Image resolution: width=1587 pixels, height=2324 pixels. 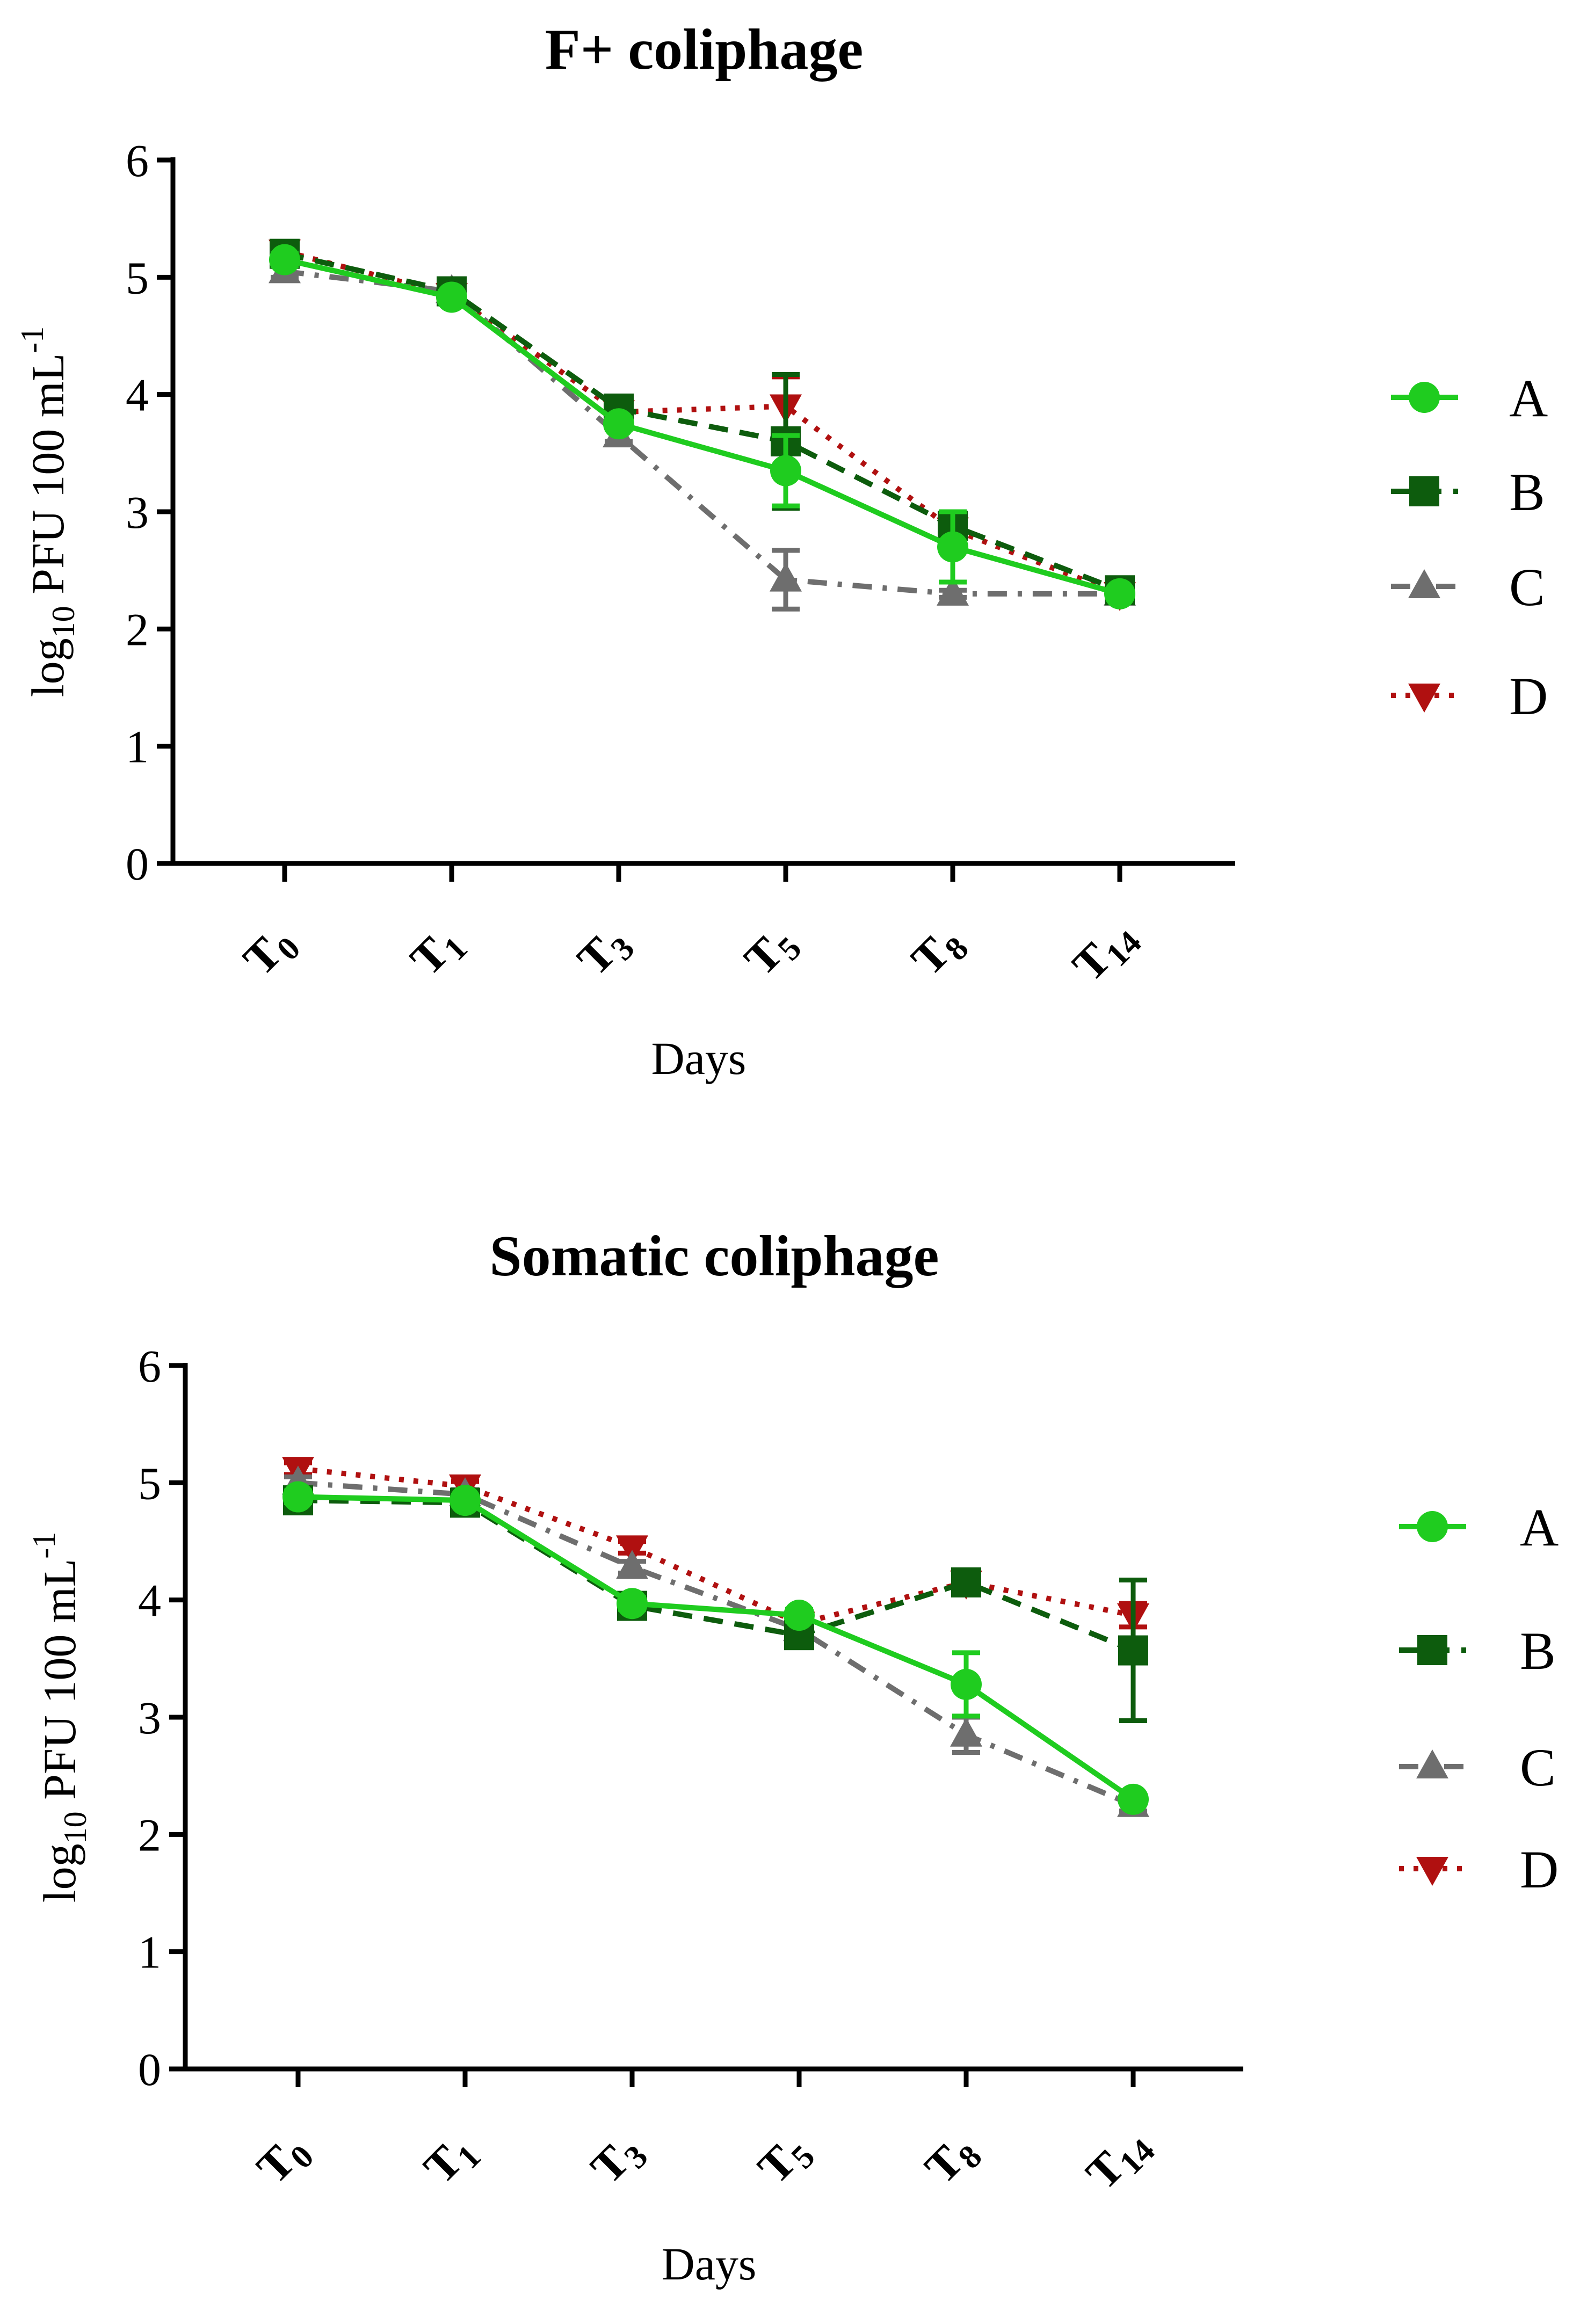 What do you see at coordinates (704, 50) in the screenshot?
I see `chart-title: F+ coliphage` at bounding box center [704, 50].